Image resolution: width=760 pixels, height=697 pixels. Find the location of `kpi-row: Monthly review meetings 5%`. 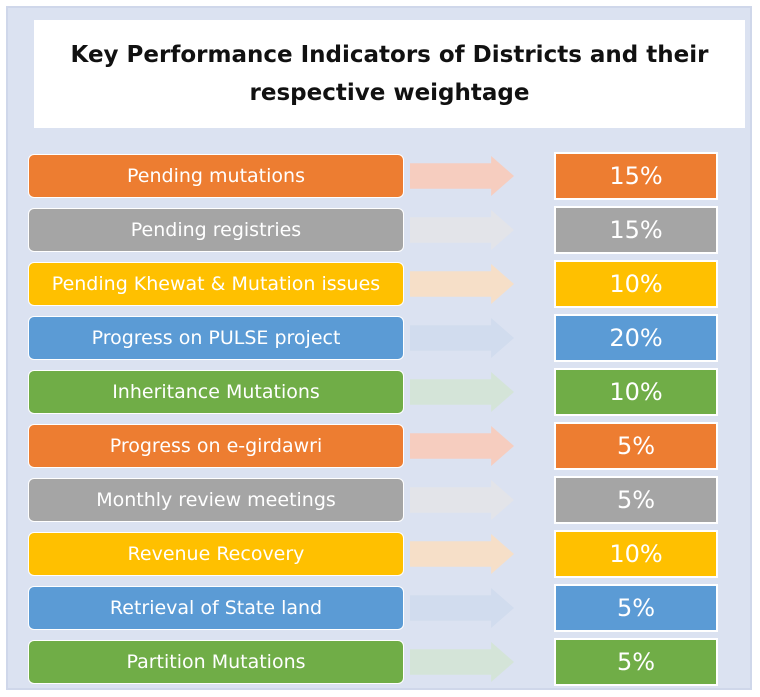

kpi-row: Monthly review meetings 5% is located at coordinates (380, 500).